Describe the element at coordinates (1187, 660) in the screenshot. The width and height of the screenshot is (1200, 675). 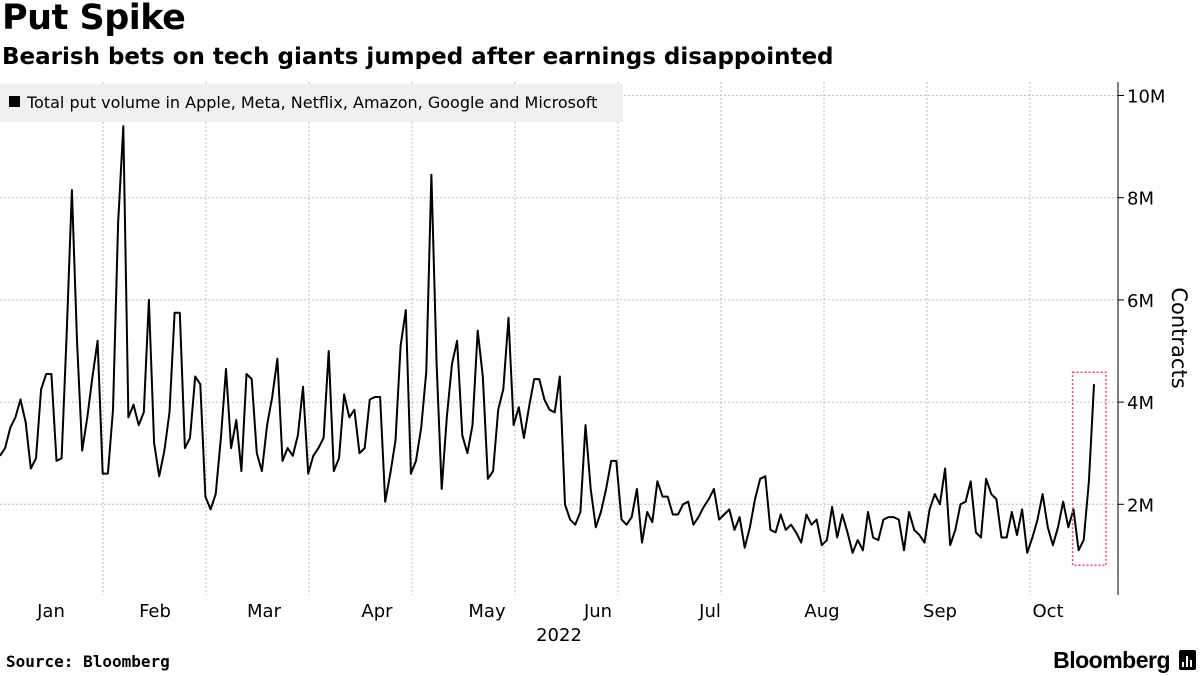
I see `bloomberg-chart-icon` at that location.